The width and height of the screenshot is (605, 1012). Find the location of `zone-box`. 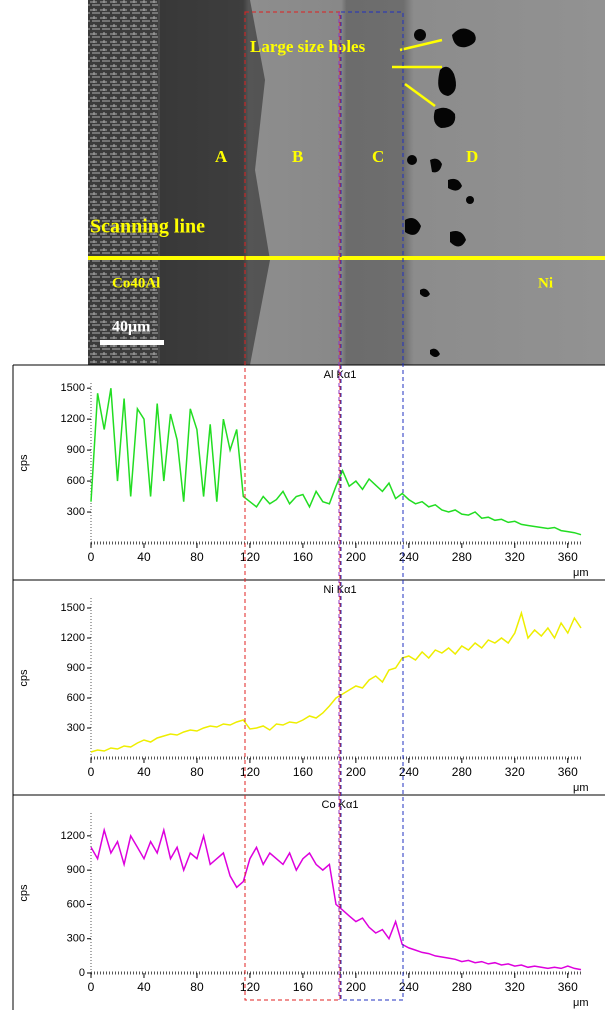

zone-box is located at coordinates (372, 506).